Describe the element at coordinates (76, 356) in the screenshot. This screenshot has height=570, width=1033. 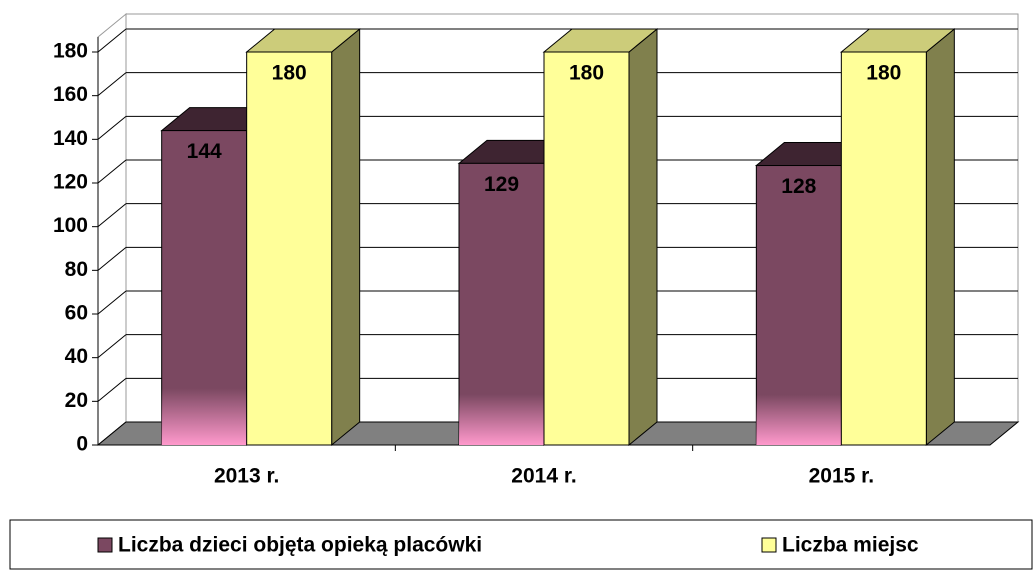
I see `y-tick-label: 40` at that location.